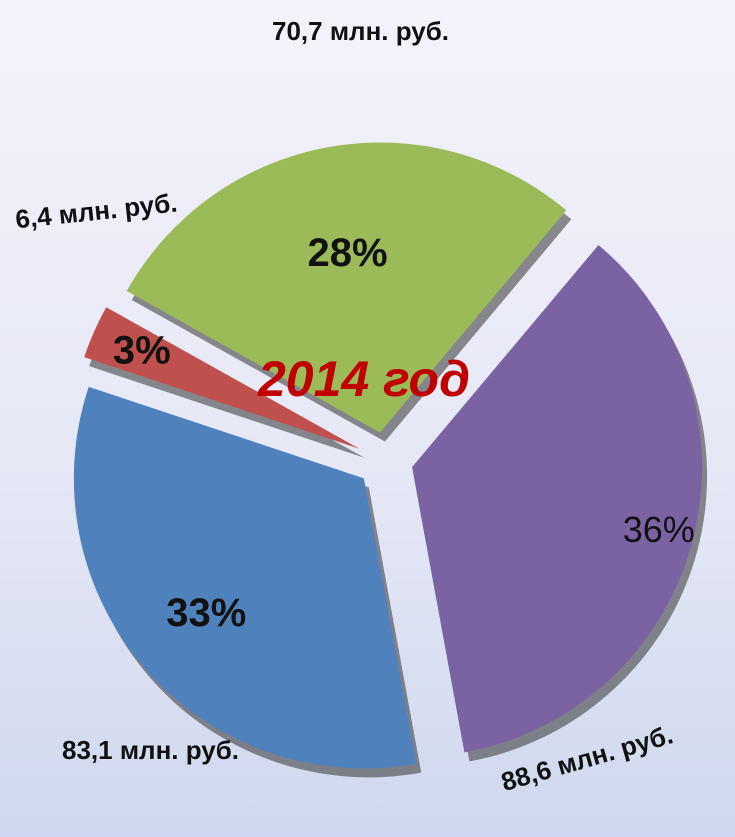  Describe the element at coordinates (347, 253) in the screenshot. I see `slice-label: 28%` at that location.